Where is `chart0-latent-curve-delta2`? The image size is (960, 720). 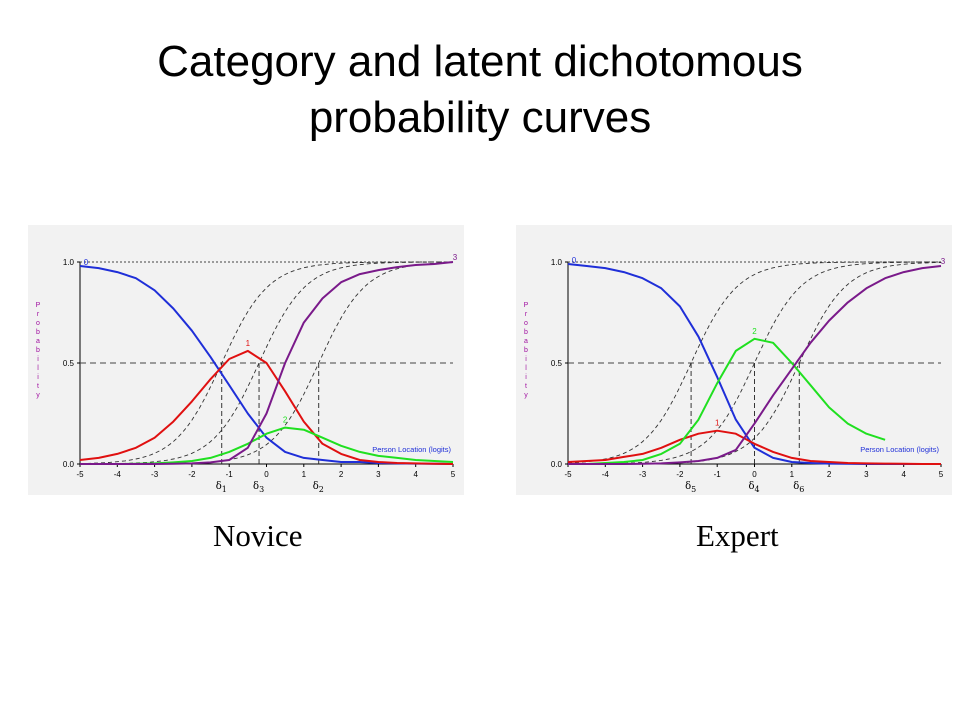
chart0-latent-curve-delta2 is located at coordinates (267, 363).